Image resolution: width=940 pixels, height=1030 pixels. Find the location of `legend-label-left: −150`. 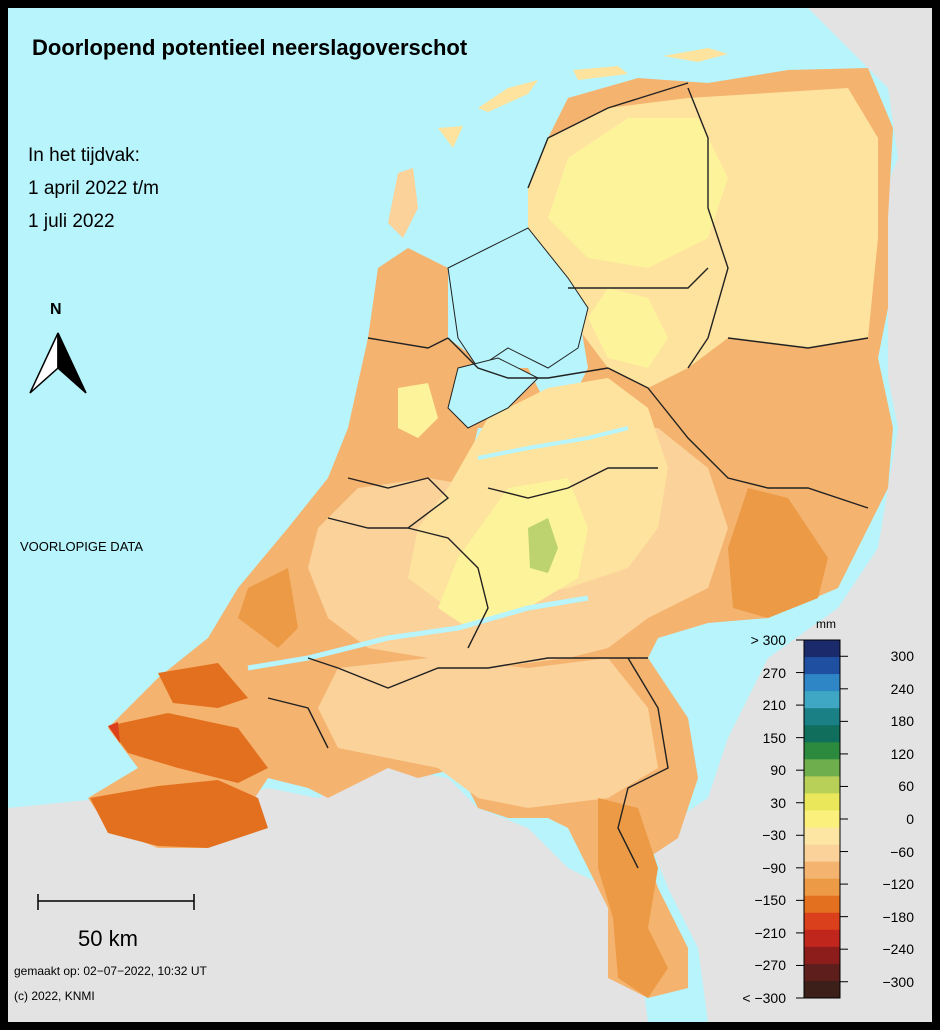

legend-label-left: −150 is located at coordinates (770, 900).